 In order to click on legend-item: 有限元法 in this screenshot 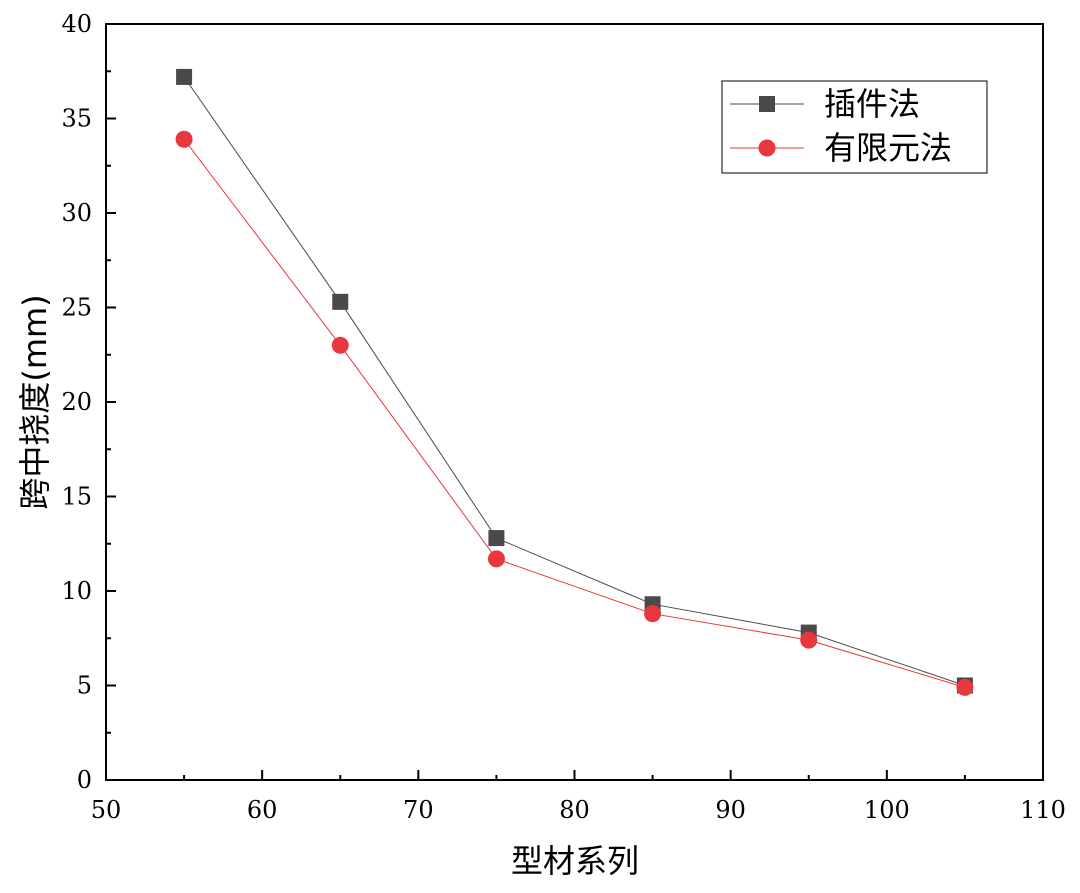, I will do `click(841, 148)`.